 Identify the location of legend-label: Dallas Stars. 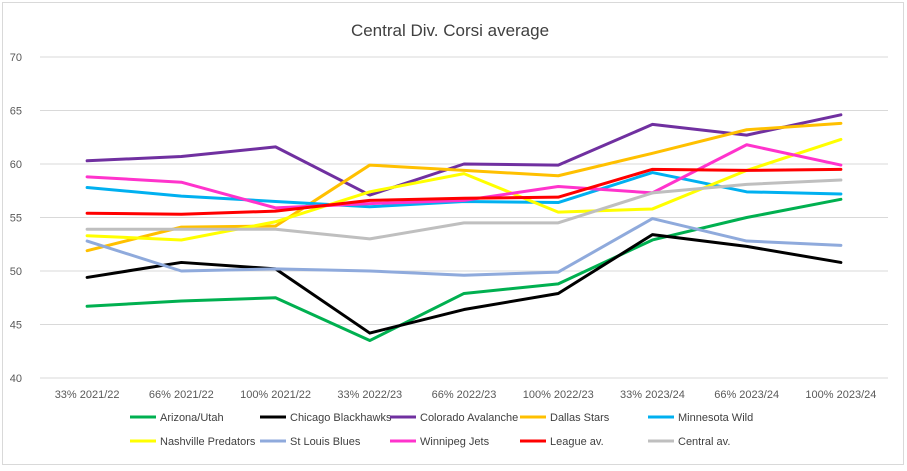
(580, 418).